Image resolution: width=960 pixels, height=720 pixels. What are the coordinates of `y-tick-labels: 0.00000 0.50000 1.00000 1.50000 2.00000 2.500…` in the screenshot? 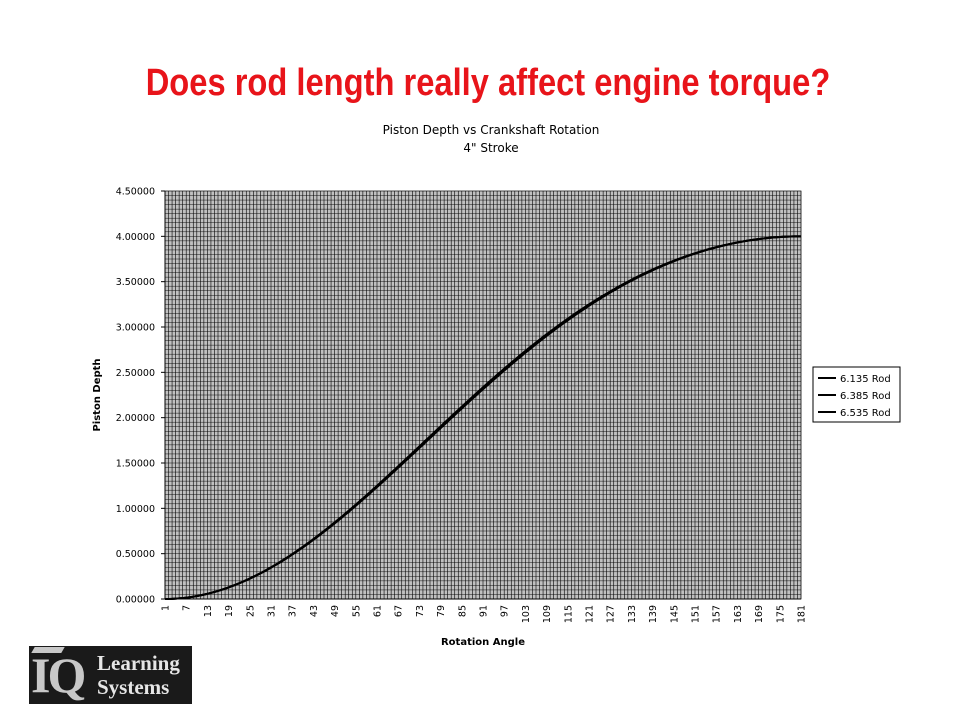 It's located at (140, 396).